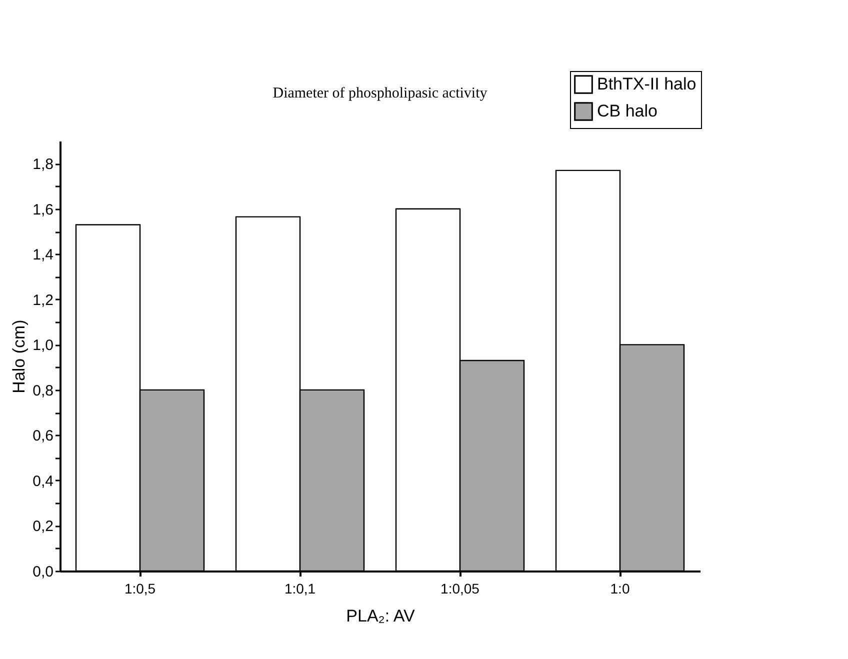  Describe the element at coordinates (380, 94) in the screenshot. I see `chart-title: Diameter of phospholipasic activity` at that location.